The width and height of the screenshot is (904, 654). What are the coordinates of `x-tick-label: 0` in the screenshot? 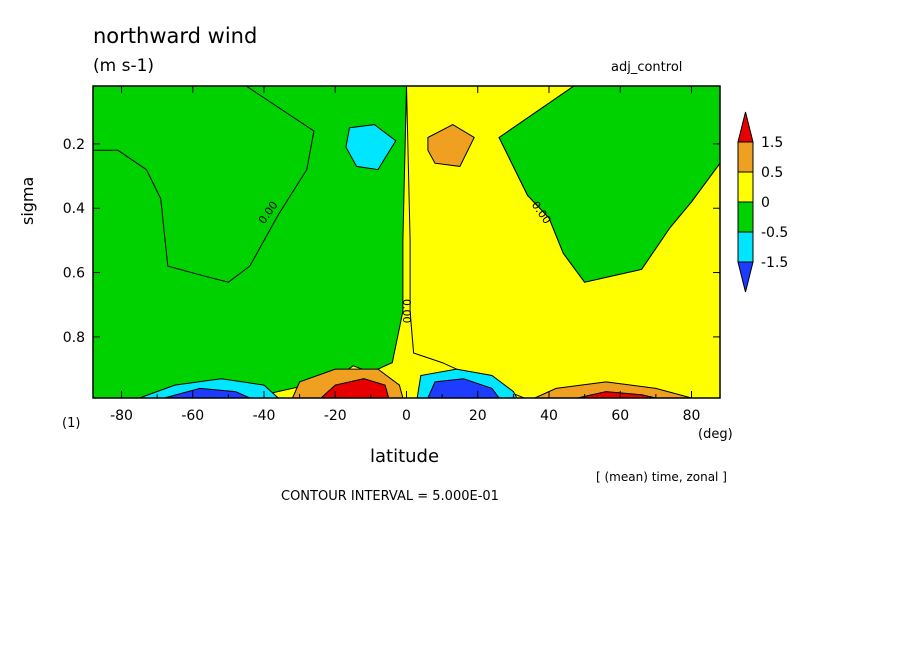 It's located at (406, 416).